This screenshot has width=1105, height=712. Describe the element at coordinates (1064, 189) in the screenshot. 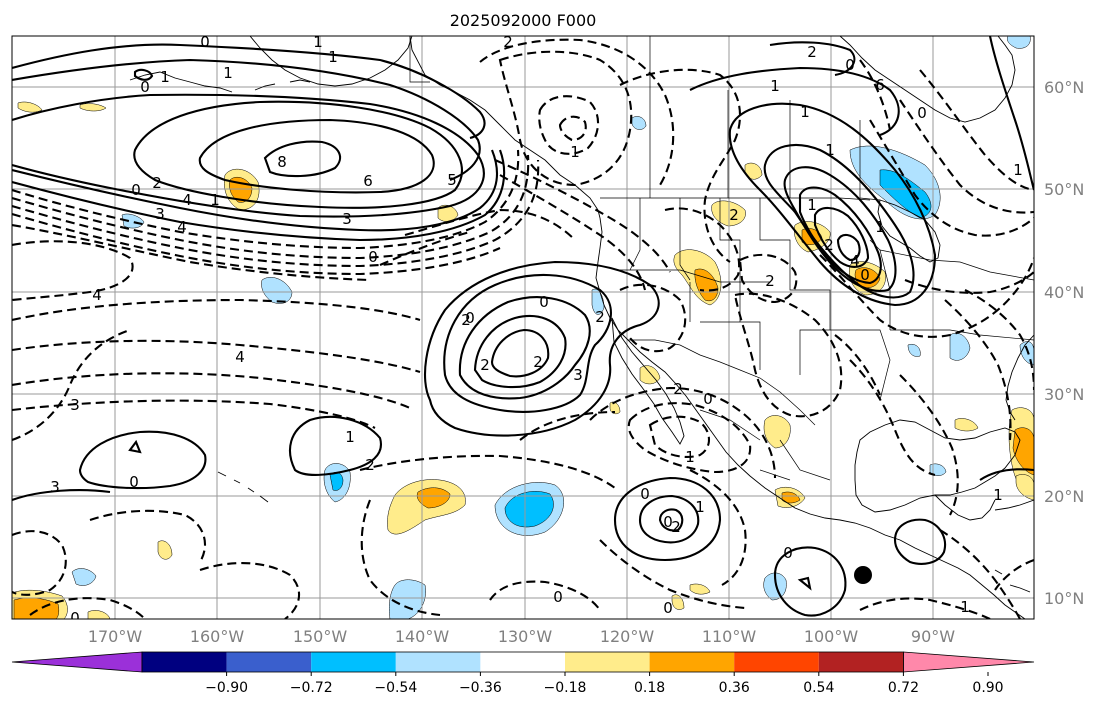

I see `lat-label: 50°N` at that location.